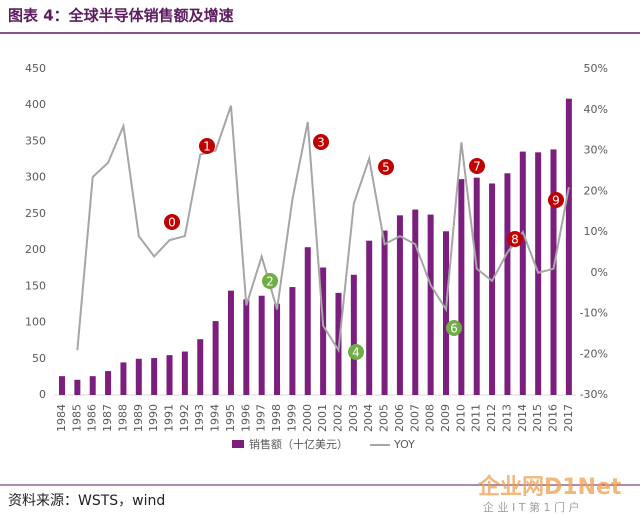 The width and height of the screenshot is (640, 515). Describe the element at coordinates (238, 444) in the screenshot. I see `legend-swatch` at that location.